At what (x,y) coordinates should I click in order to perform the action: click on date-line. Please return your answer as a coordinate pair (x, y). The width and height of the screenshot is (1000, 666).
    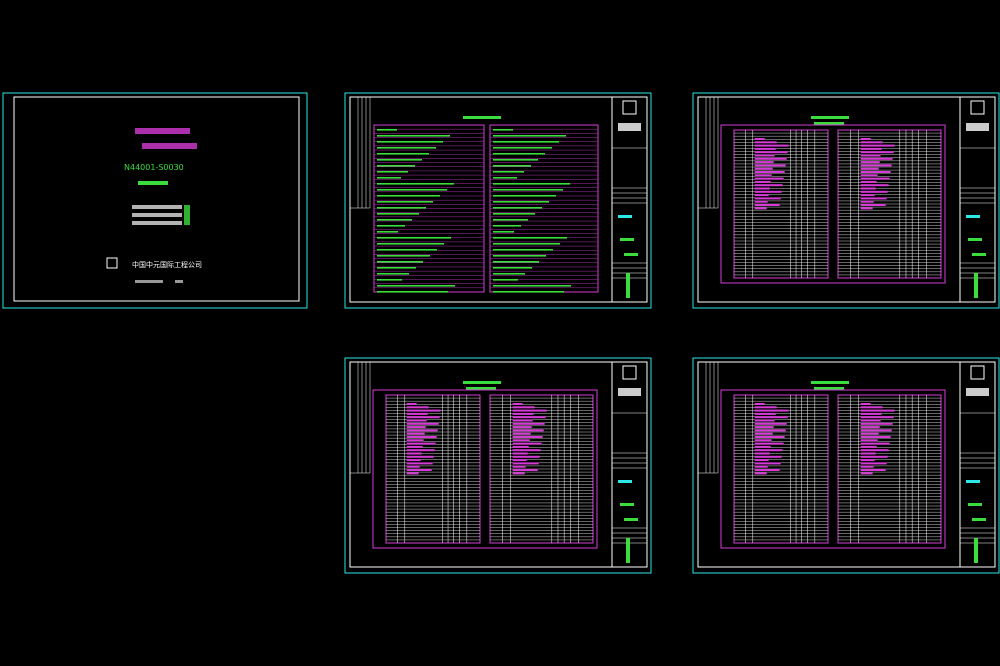
    Looking at the image, I should click on (179, 281).